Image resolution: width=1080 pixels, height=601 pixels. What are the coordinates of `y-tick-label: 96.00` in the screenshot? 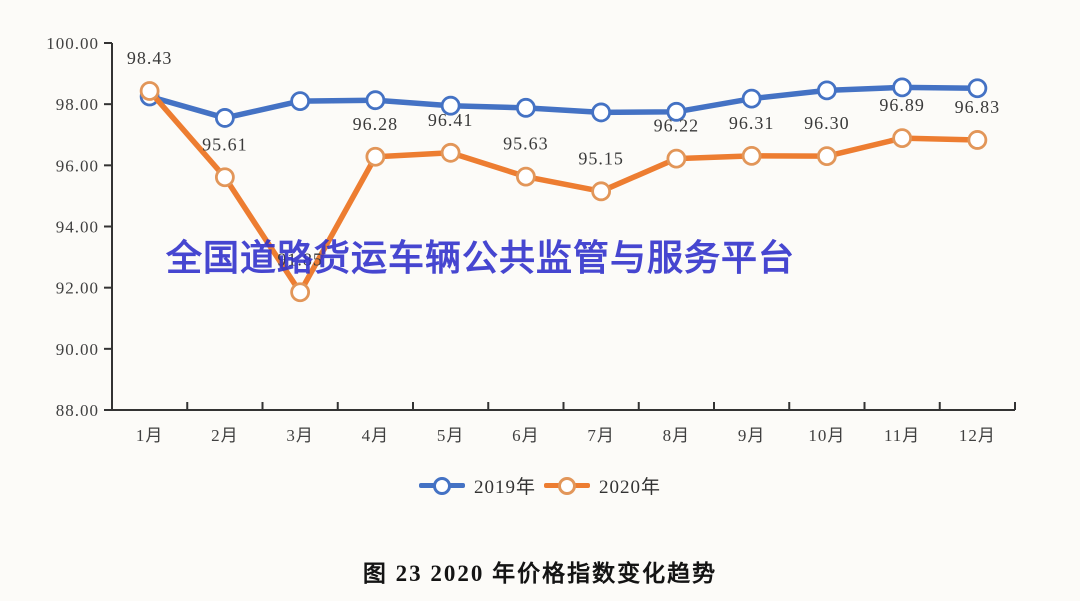 It's located at (77, 165).